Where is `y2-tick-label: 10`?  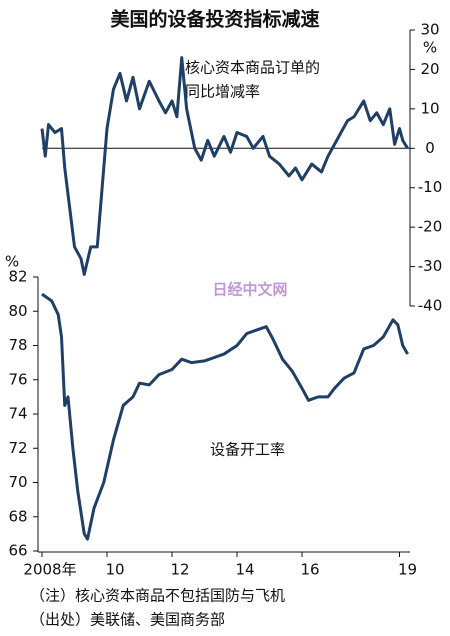
y2-tick-label: 10 is located at coordinates (429, 108).